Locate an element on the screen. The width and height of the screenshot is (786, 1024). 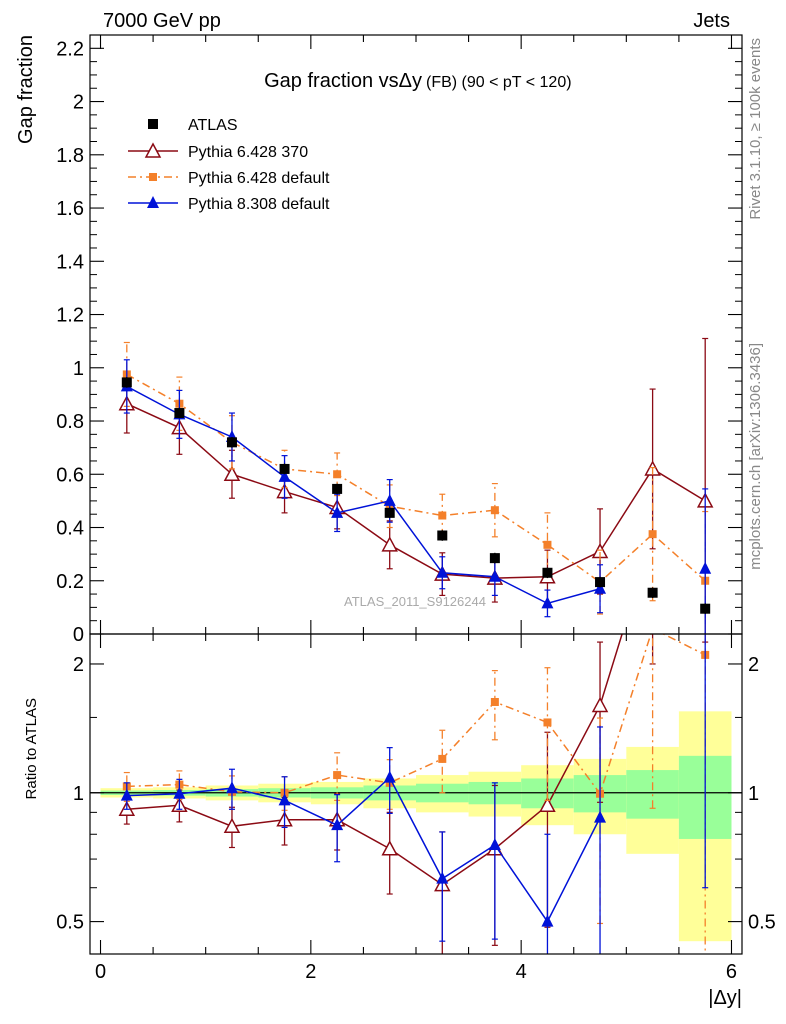
y-tick-label-main-9: 1.8 is located at coordinates (70, 156).